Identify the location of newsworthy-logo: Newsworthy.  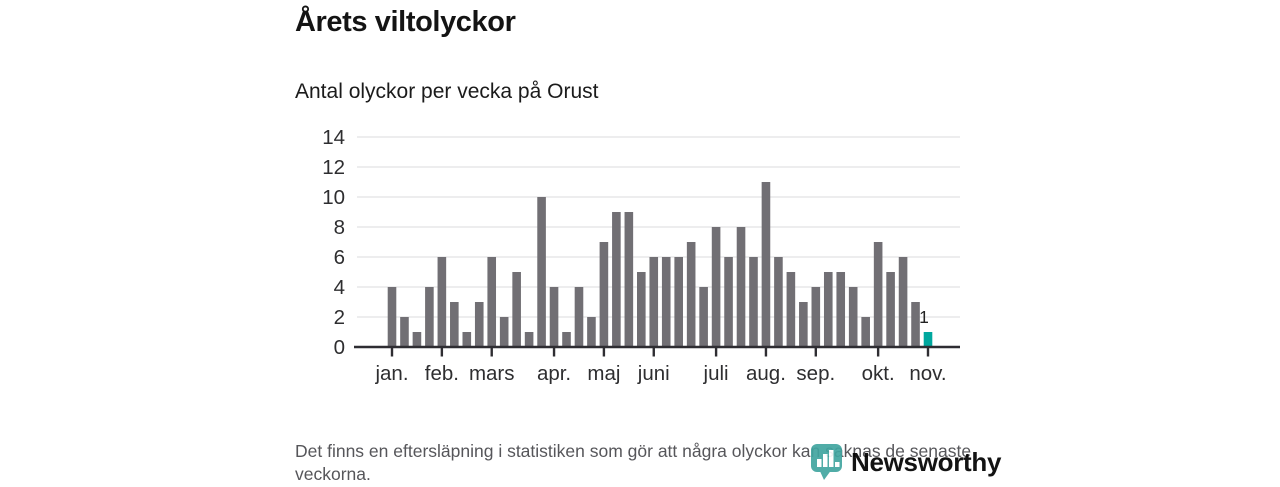
(905, 461).